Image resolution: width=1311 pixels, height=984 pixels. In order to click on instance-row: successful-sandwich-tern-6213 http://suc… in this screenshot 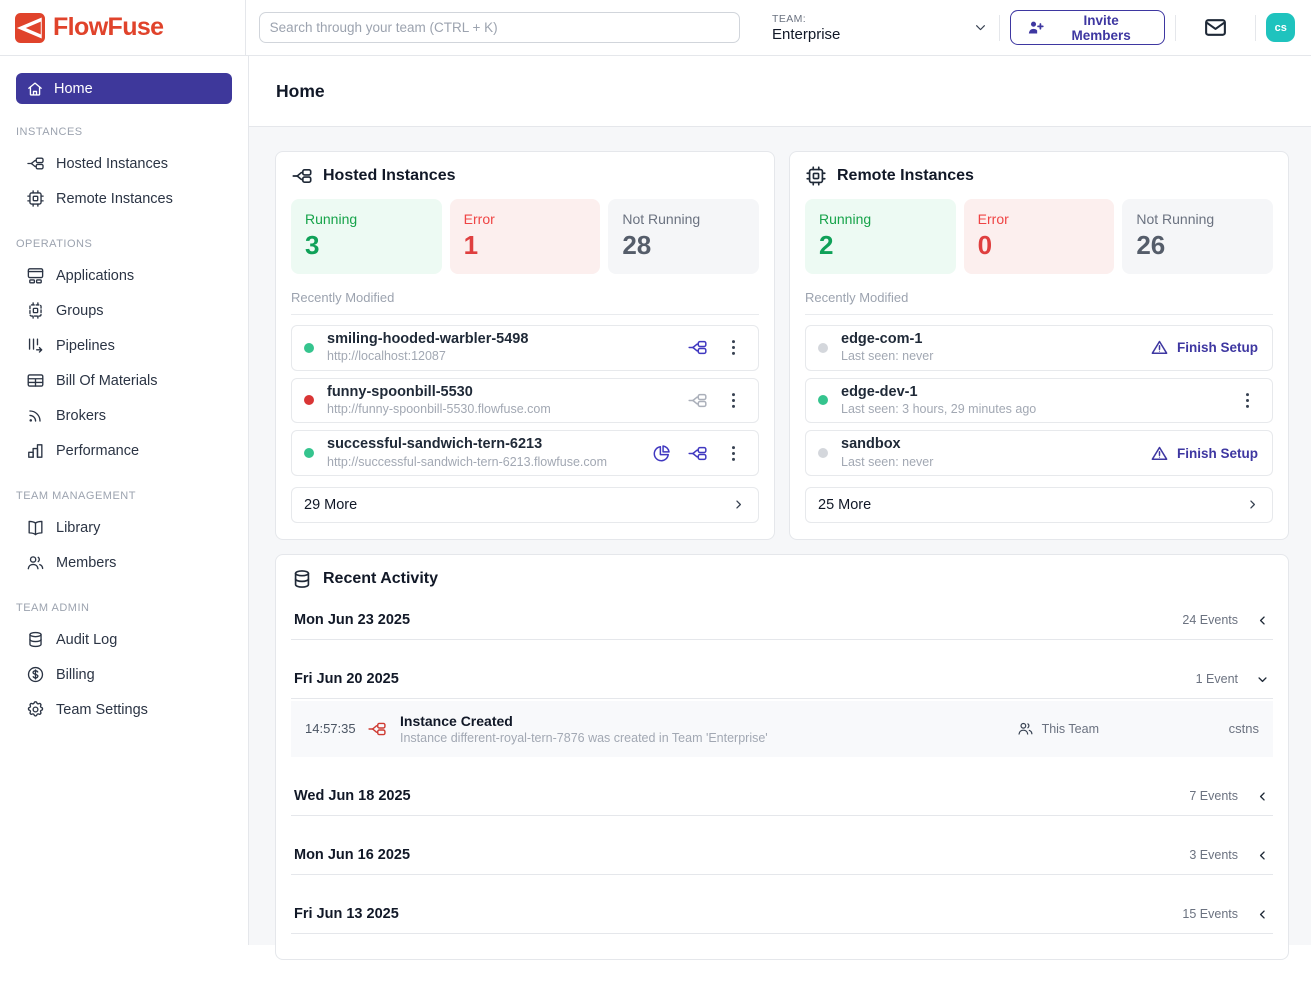, I will do `click(525, 453)`.